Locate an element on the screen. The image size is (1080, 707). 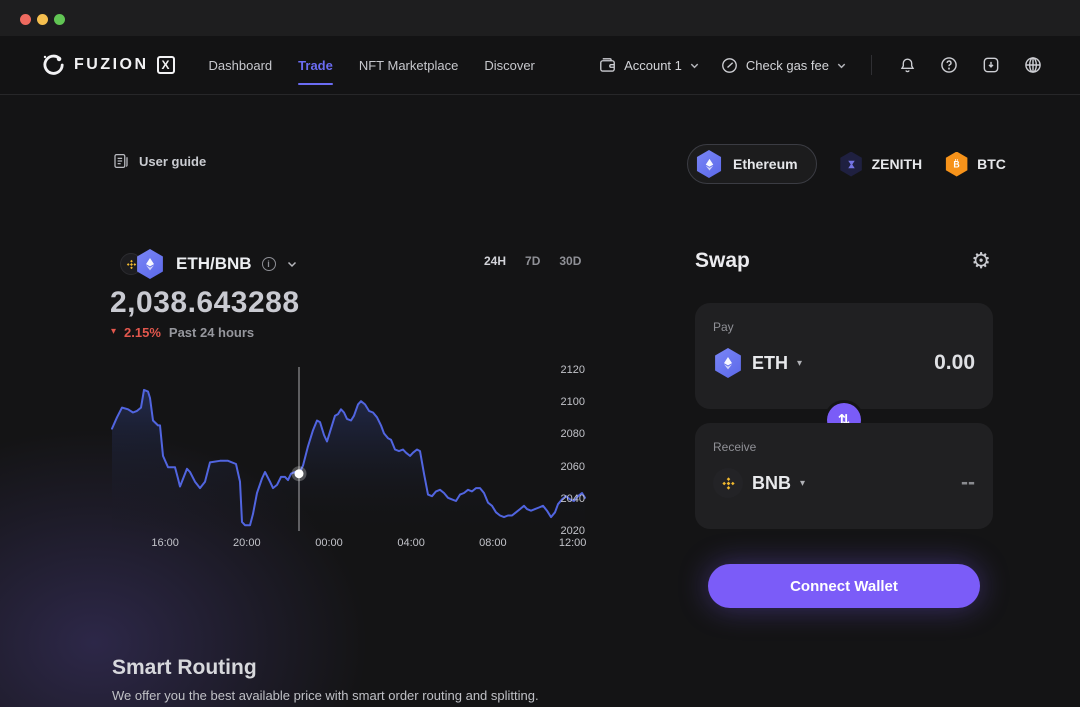
window-titlebar is located at coordinates (540, 18).